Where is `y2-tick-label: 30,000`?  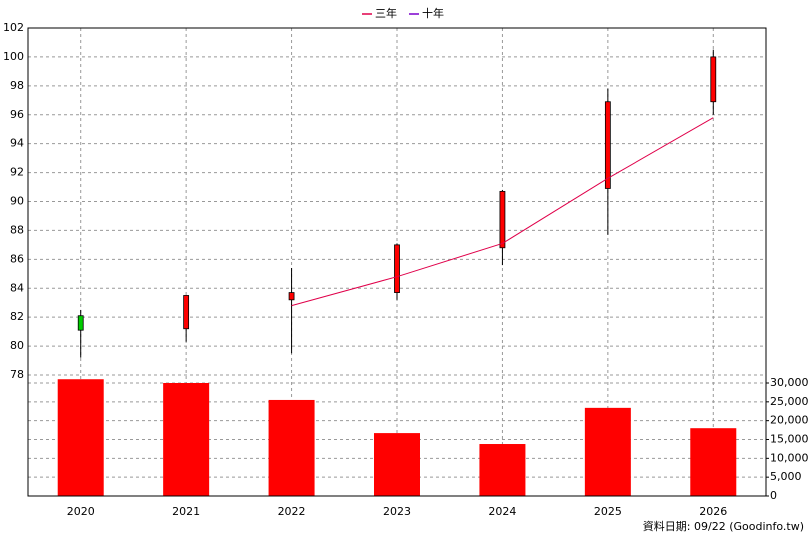
y2-tick-label: 30,000 is located at coordinates (789, 382).